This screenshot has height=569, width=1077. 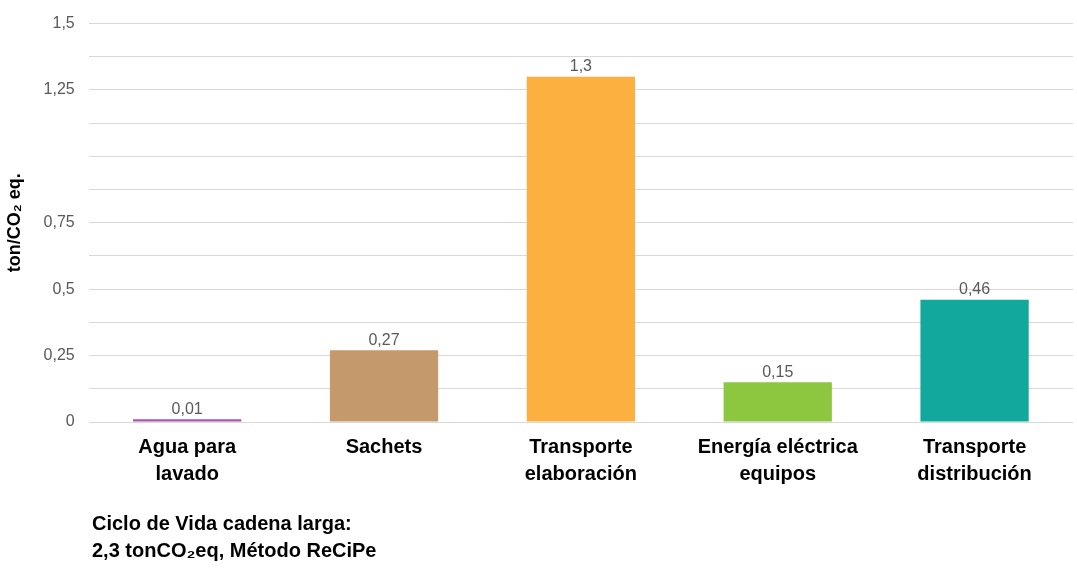 I want to click on data-label: 0,27, so click(x=384, y=339).